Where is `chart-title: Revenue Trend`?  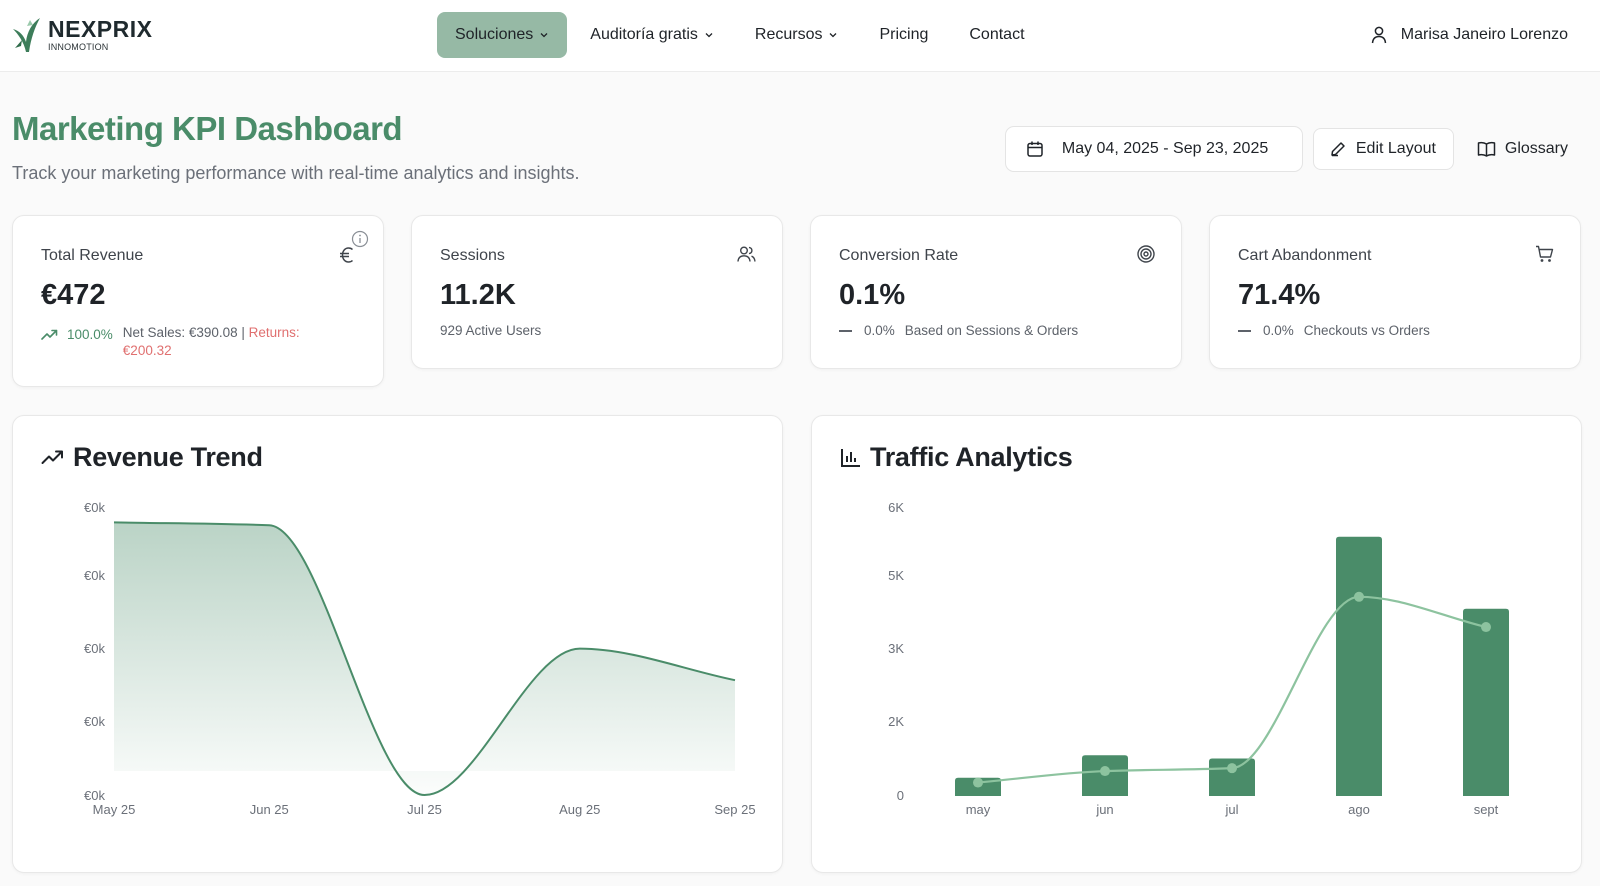 chart-title: Revenue Trend is located at coordinates (152, 457).